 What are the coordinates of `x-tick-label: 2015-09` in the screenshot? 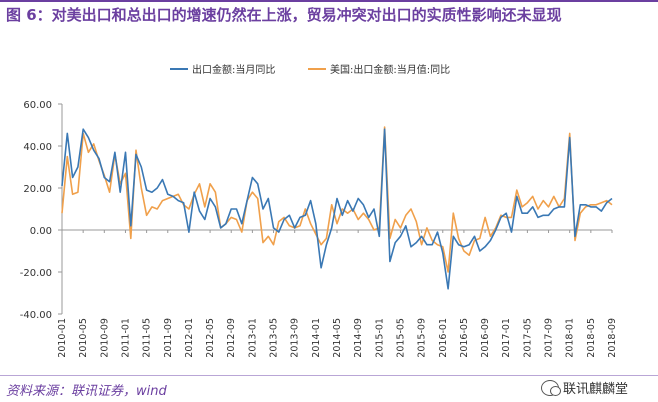 It's located at (422, 338).